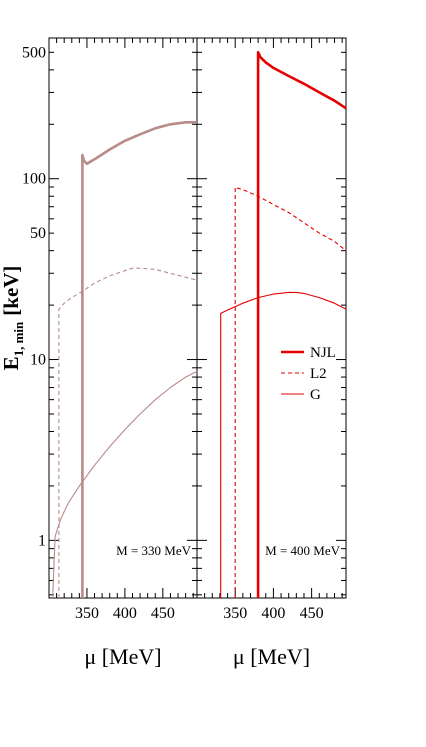  Describe the element at coordinates (38, 360) in the screenshot. I see `y-tick-label: 10` at that location.